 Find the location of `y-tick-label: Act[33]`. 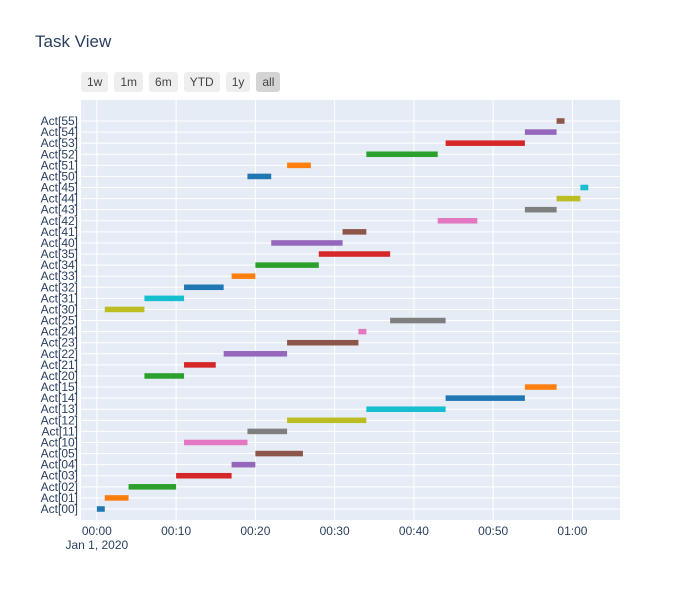

y-tick-label: Act[33] is located at coordinates (59, 276).